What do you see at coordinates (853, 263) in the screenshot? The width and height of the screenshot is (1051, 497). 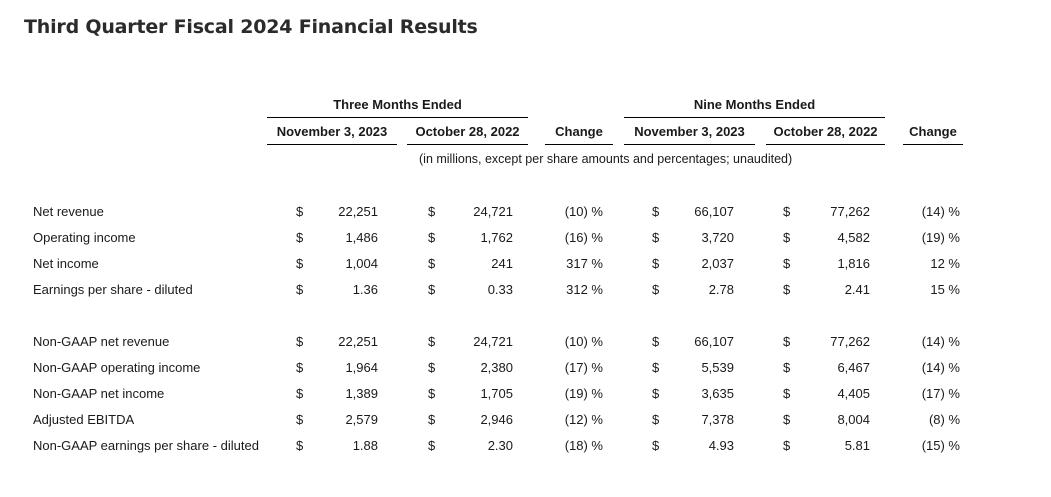 I see `cell-ytd-2022: 1,816` at bounding box center [853, 263].